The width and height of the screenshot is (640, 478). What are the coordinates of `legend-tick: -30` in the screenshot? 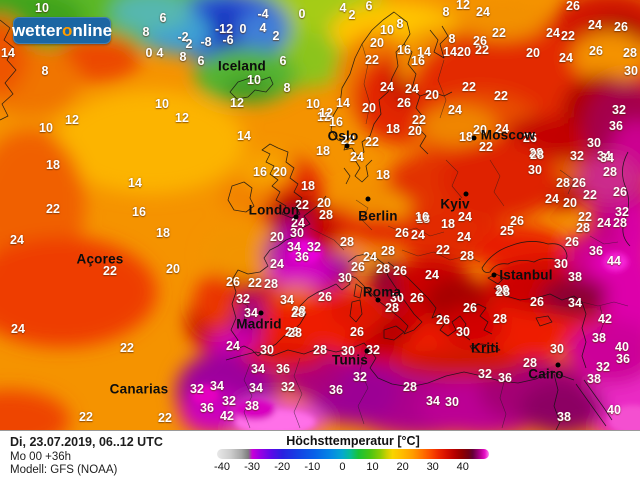 It's located at (252, 467).